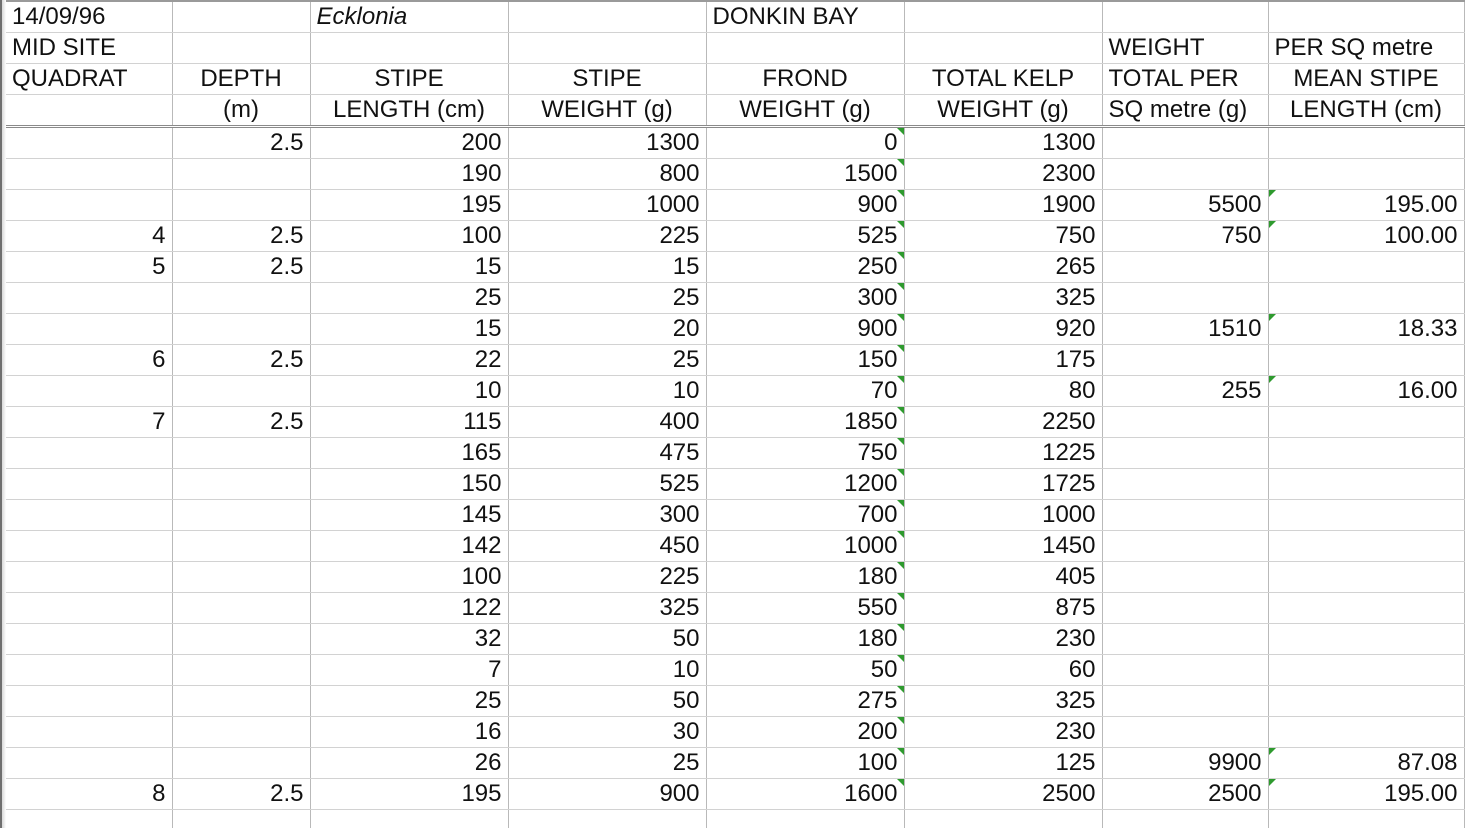 This screenshot has width=1478, height=828. What do you see at coordinates (607, 205) in the screenshot?
I see `cell-stipe-weight: 1000` at bounding box center [607, 205].